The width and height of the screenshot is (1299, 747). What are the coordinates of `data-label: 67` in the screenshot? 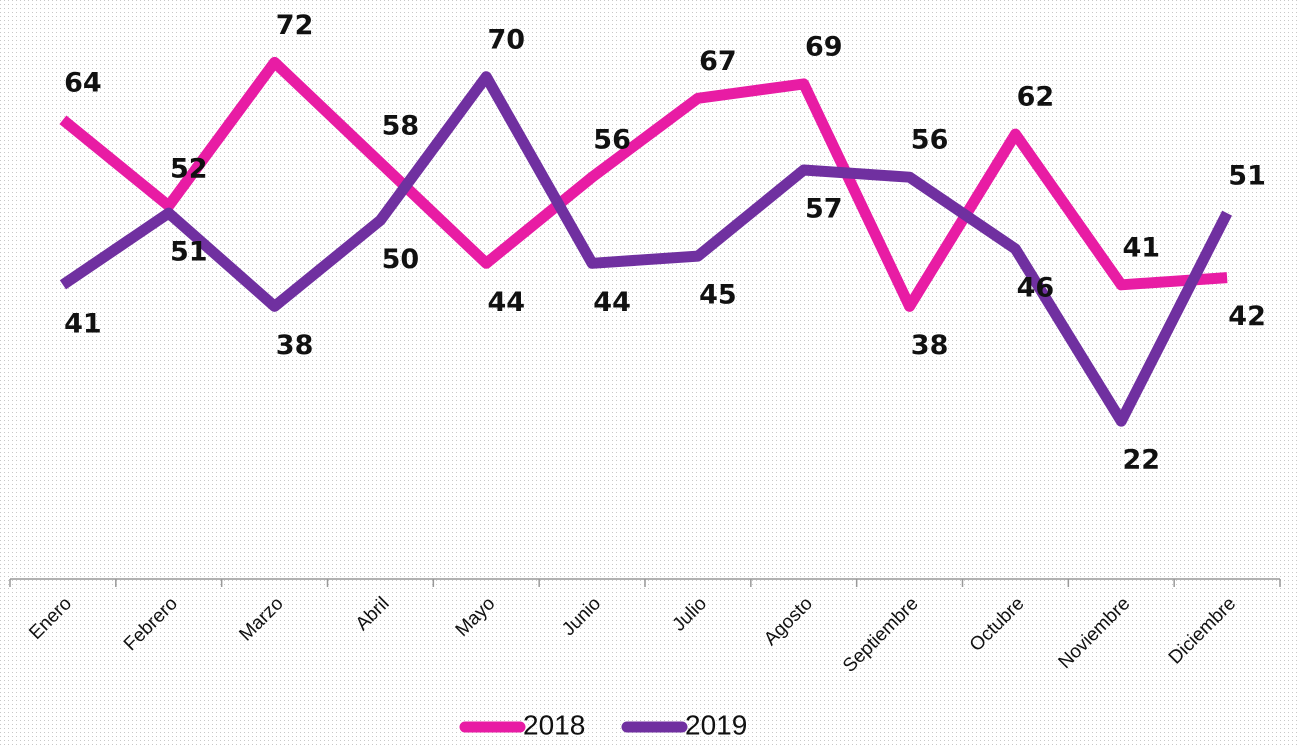 It's located at (718, 61).